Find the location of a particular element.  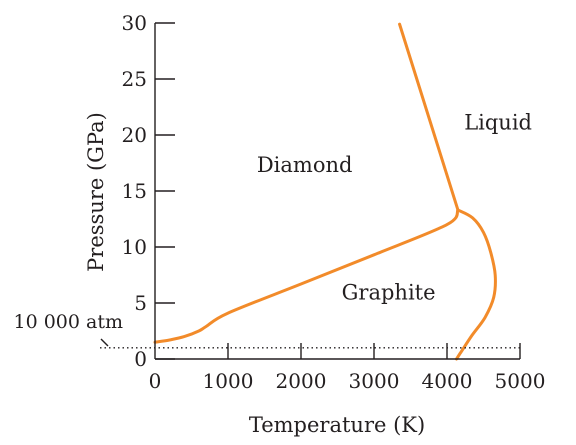

reference-label-leader is located at coordinates (104, 342).